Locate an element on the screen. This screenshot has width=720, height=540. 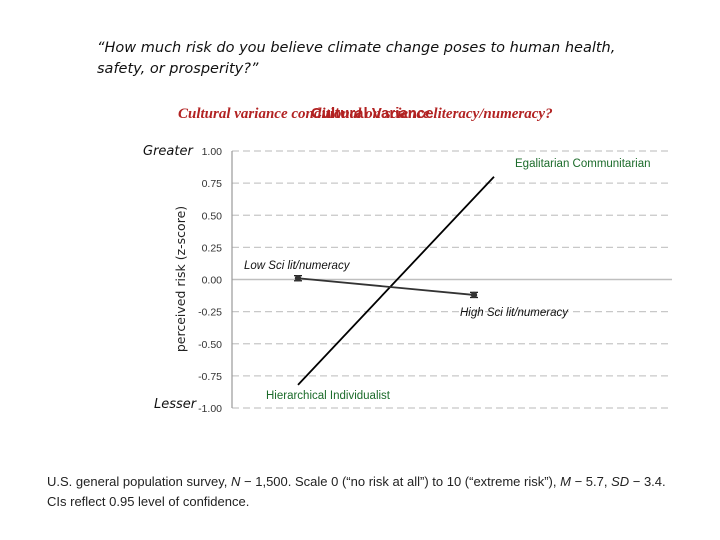
footnote-text: U.S. general population survey, is located at coordinates (139, 481).